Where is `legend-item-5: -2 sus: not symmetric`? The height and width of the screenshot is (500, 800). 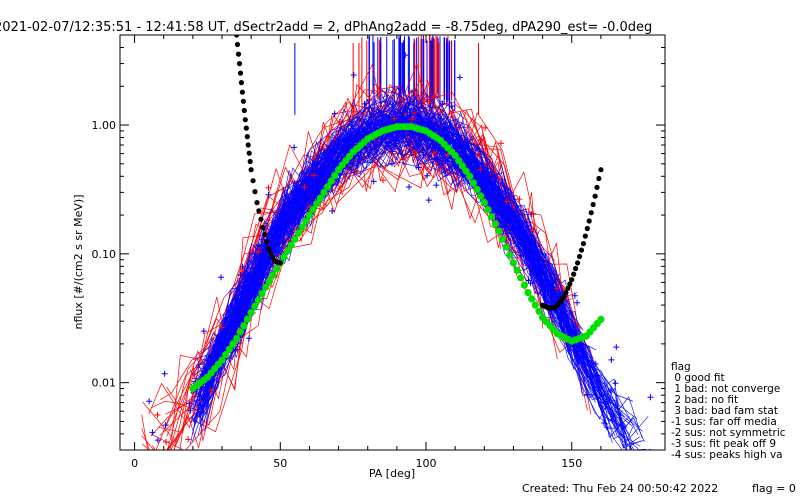
legend-item-5: -2 sus: not symmetric is located at coordinates (728, 433).